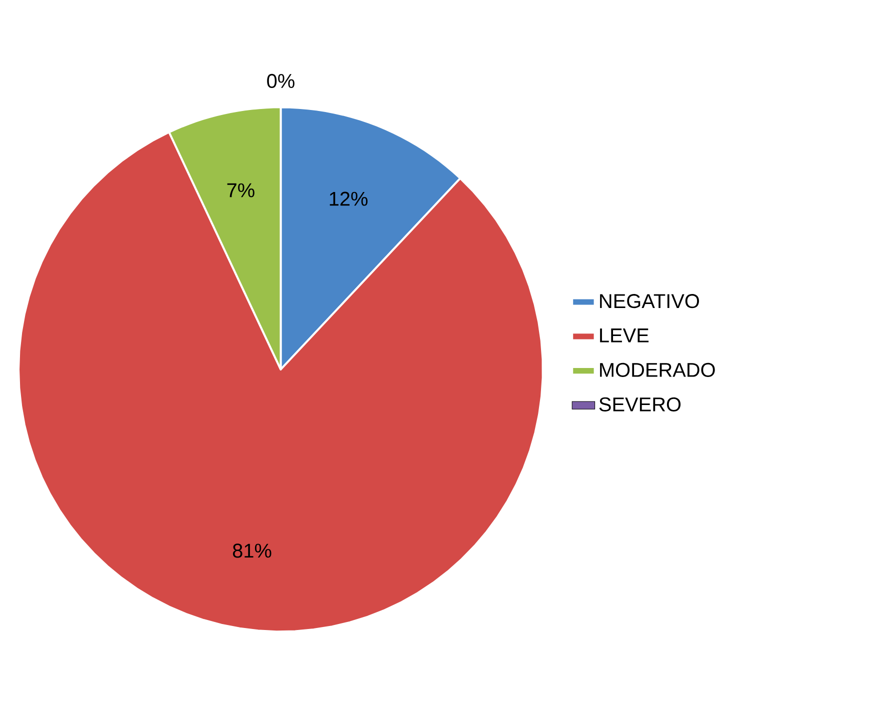  I want to click on legend-label: SEVERO, so click(640, 404).